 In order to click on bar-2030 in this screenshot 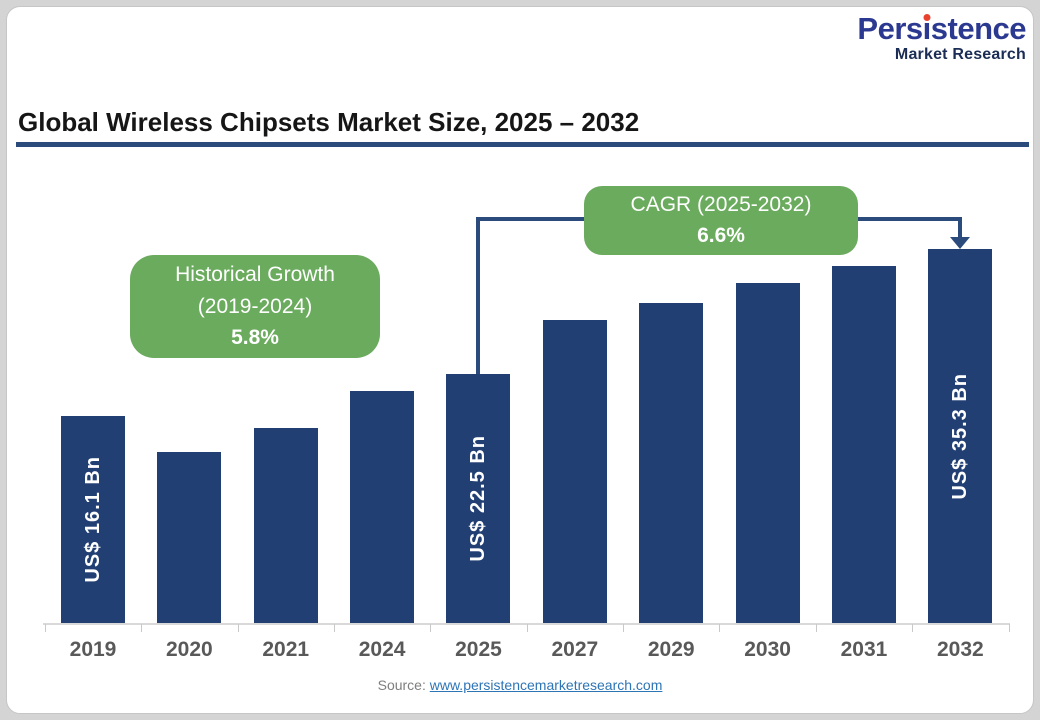, I will do `click(767, 453)`.